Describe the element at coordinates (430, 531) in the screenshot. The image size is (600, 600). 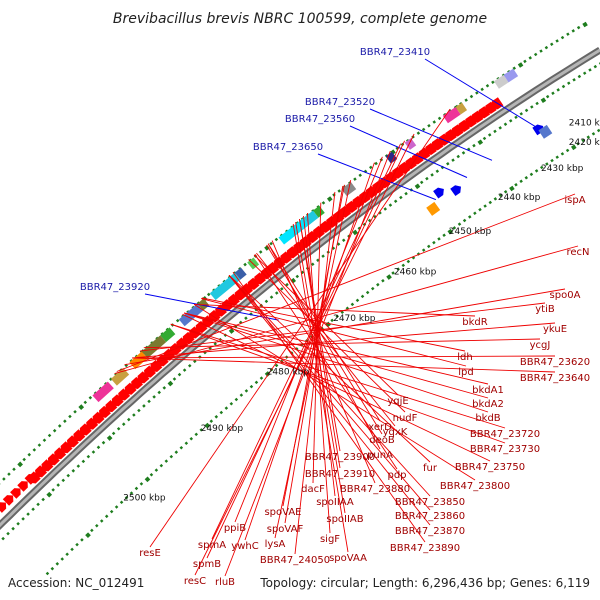
I see `gene-label: BBR47_23870` at that location.